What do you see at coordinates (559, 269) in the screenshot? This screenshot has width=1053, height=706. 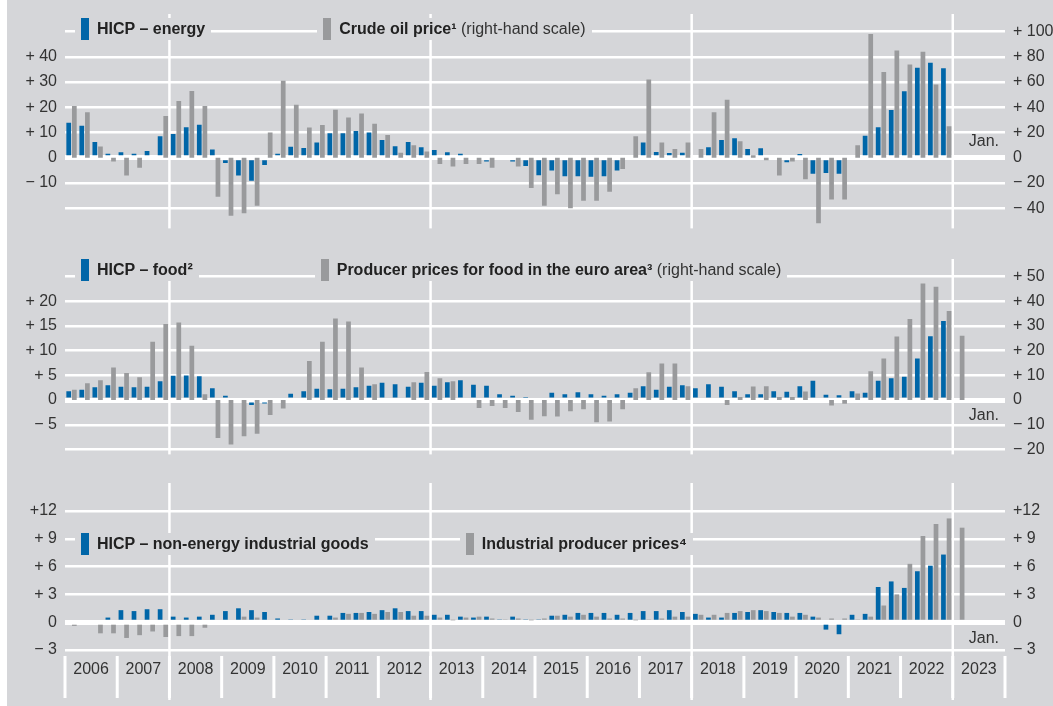 I see `legend-label: Producer prices for food in the euro area³ (right-hand scale)` at bounding box center [559, 269].